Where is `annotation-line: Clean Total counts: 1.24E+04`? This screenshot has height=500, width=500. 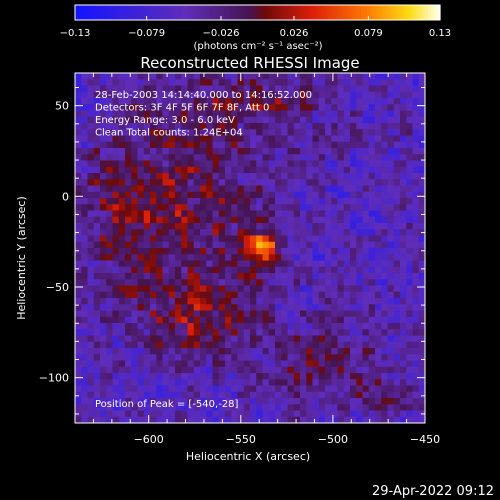
annotation-line: Clean Total counts: 1.24E+04 is located at coordinates (169, 133).